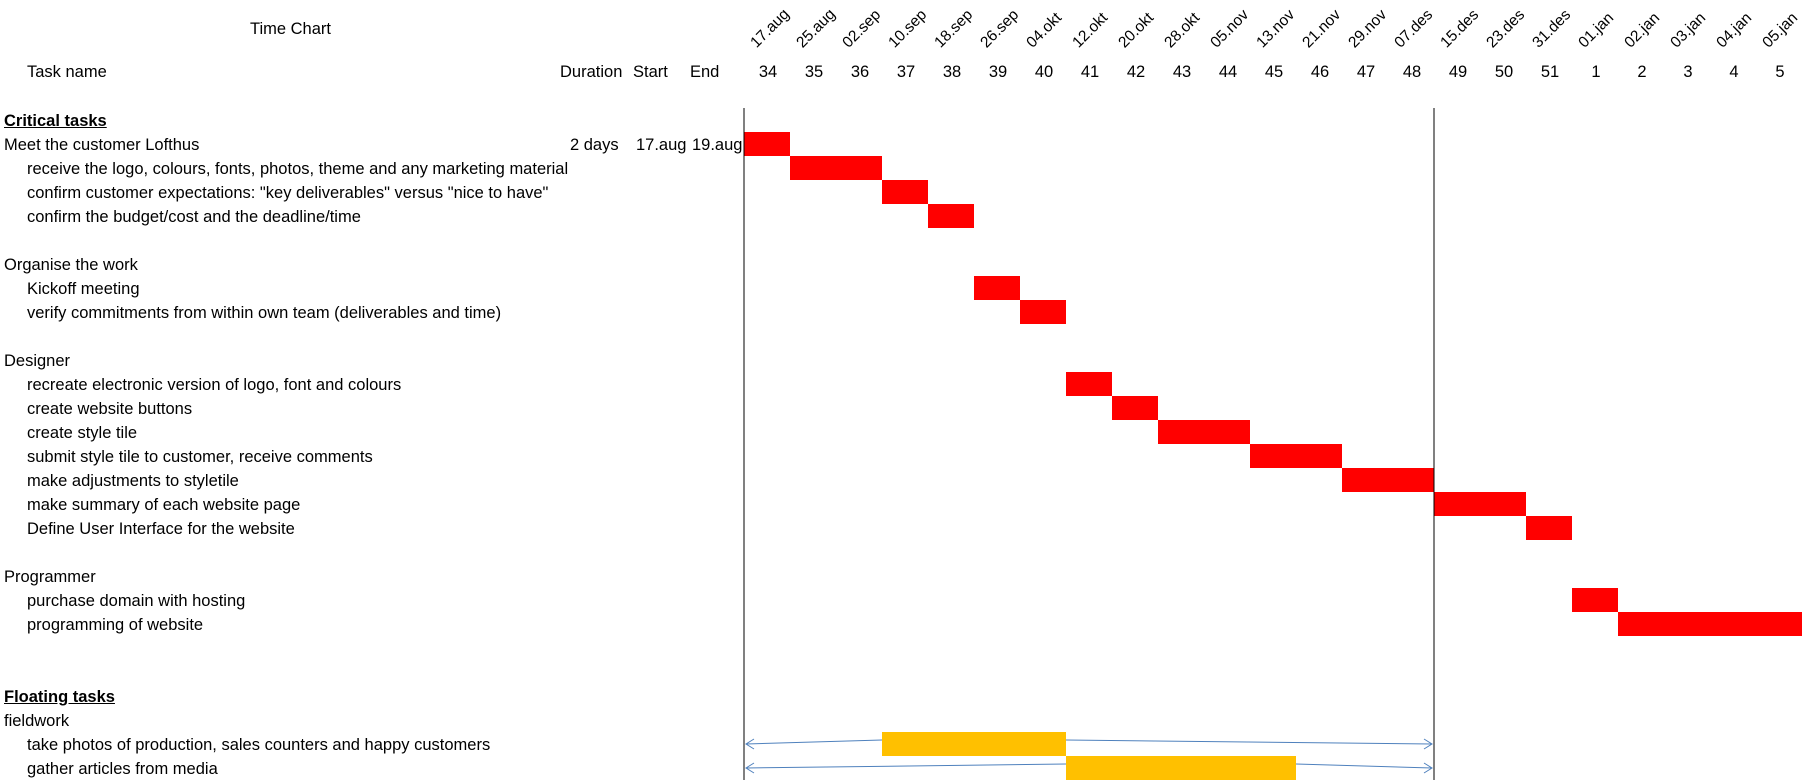  What do you see at coordinates (83, 289) in the screenshot?
I see `task-label: Kickoff meeting` at bounding box center [83, 289].